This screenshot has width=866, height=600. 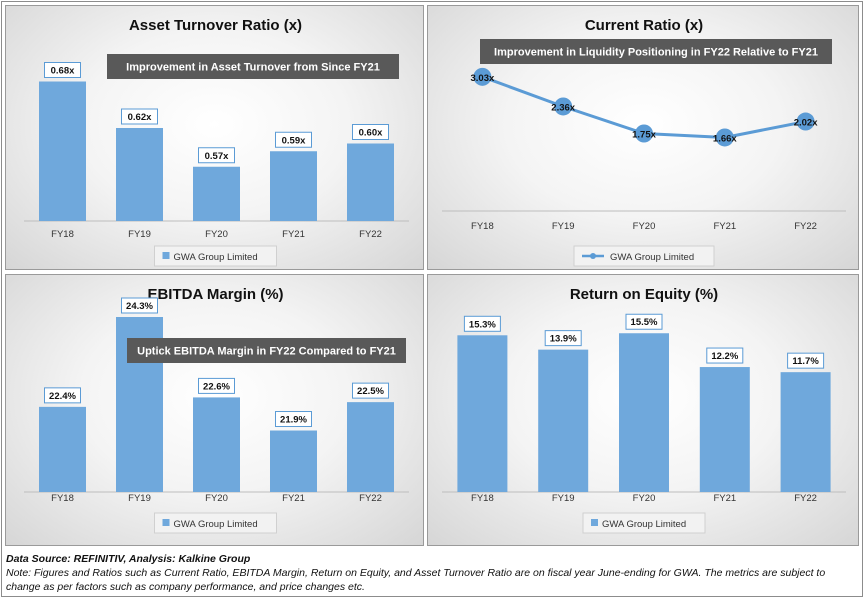 What do you see at coordinates (139, 174) in the screenshot?
I see `bar-fy19` at bounding box center [139, 174].